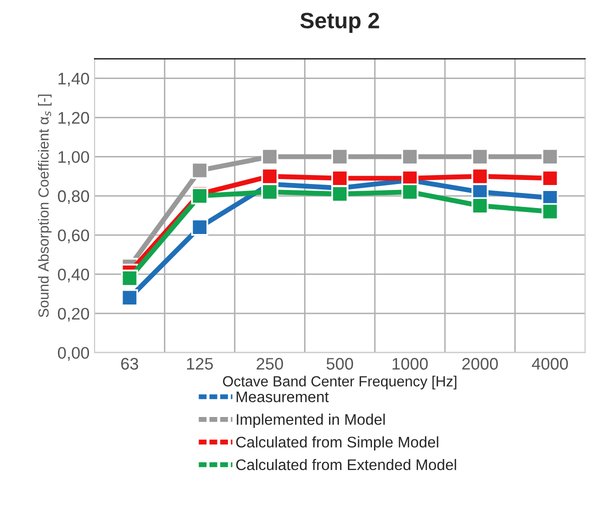 This screenshot has width=591, height=511. What do you see at coordinates (129, 364) in the screenshot?
I see `x-tick-label: 63` at bounding box center [129, 364].